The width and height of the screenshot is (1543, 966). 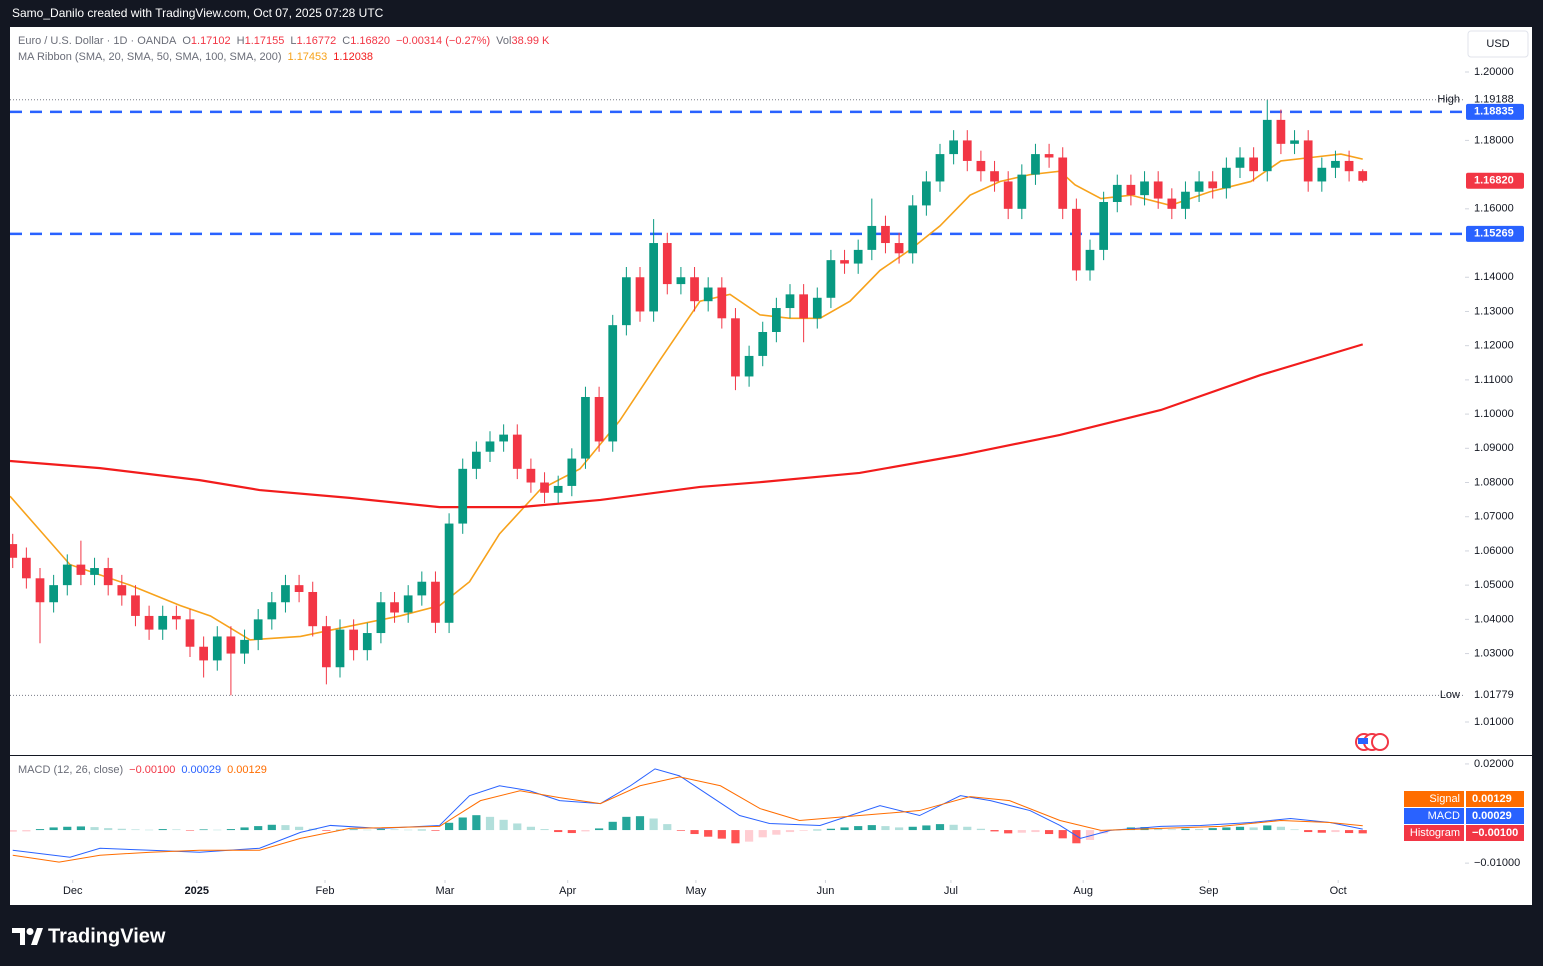 I want to click on y-tick-label: 1.11000, so click(x=1493, y=380).